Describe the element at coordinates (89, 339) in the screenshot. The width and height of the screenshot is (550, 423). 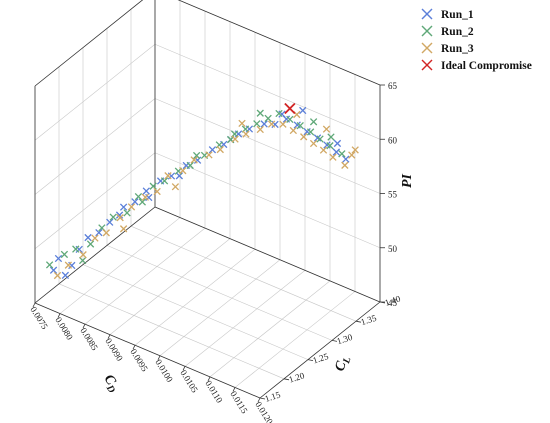
I see `x-tick-label: 0.0085` at that location.